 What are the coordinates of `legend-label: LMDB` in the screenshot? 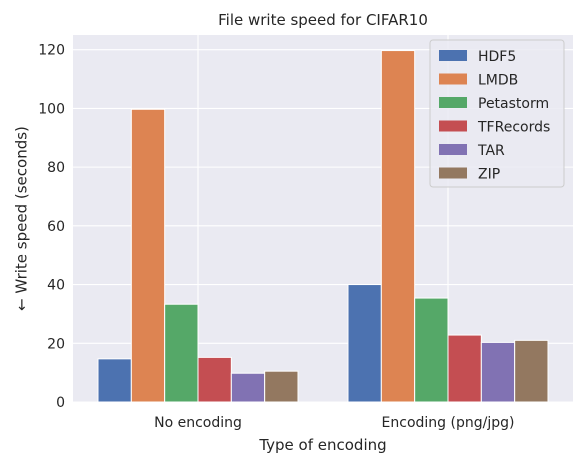 It's located at (498, 81).